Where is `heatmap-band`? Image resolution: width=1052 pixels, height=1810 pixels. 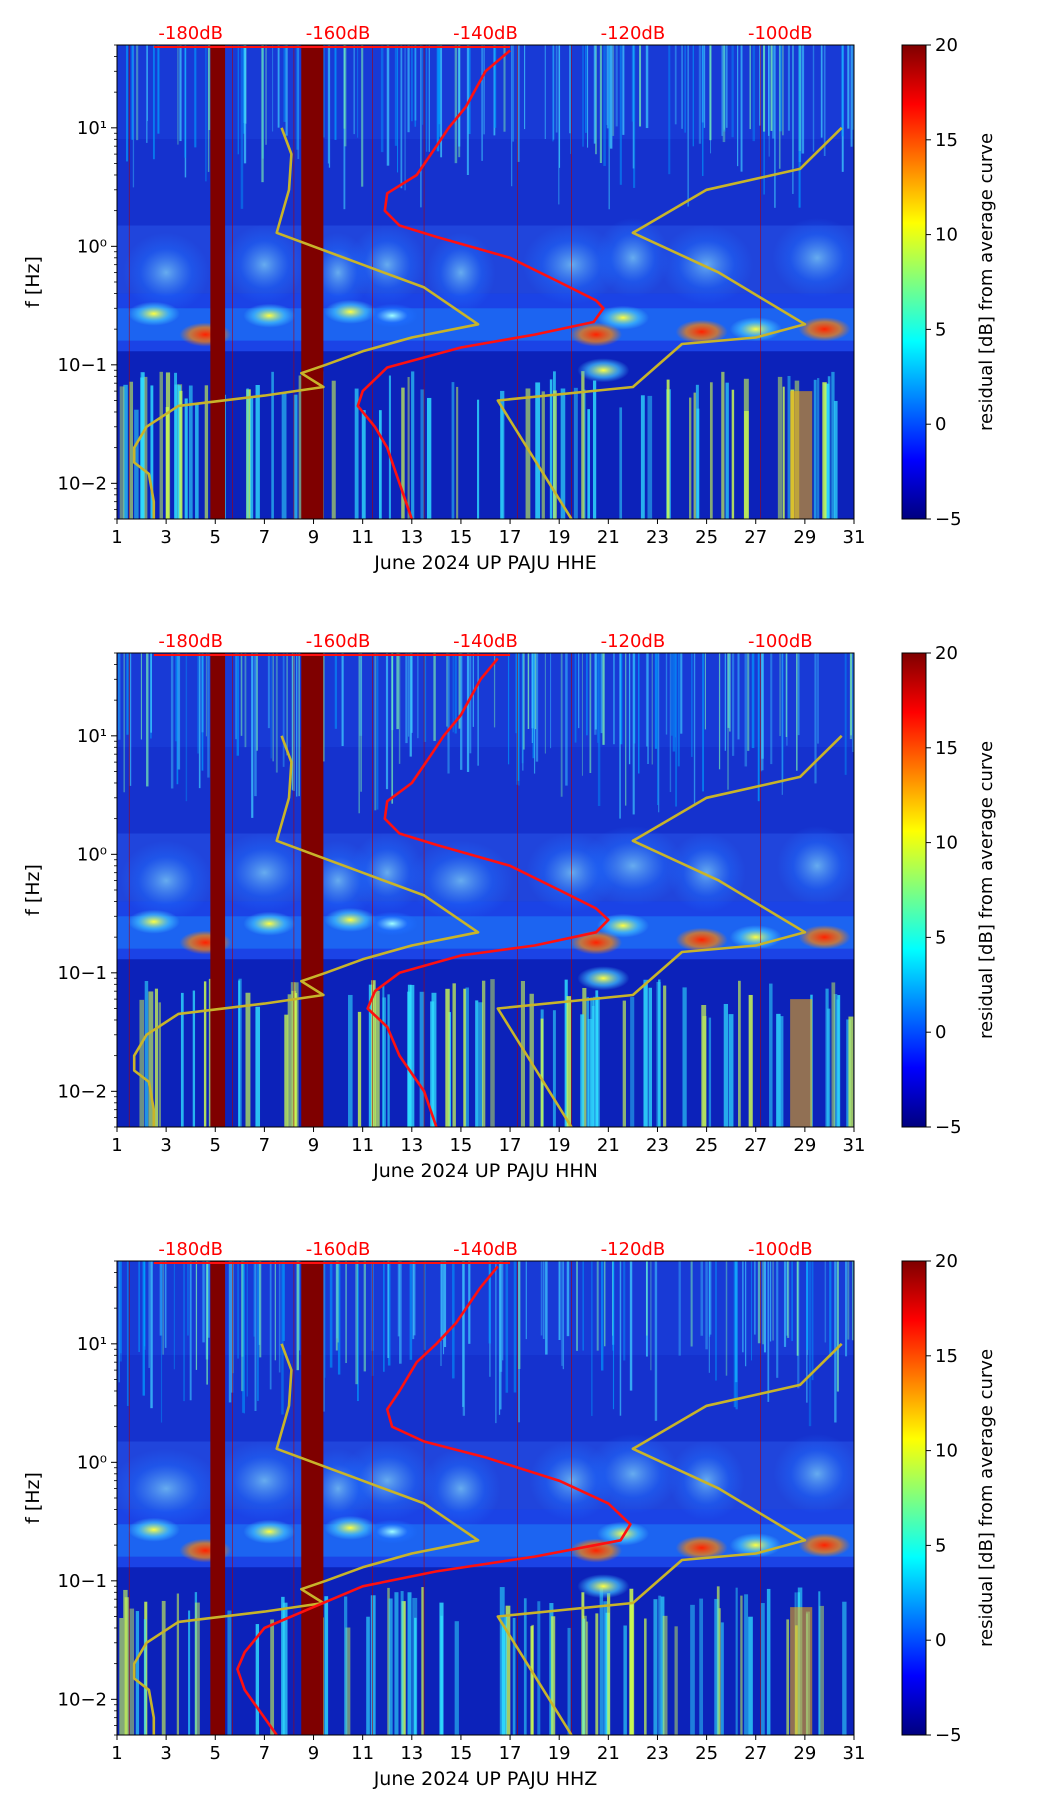
heatmap-band is located at coordinates (485, 1398).